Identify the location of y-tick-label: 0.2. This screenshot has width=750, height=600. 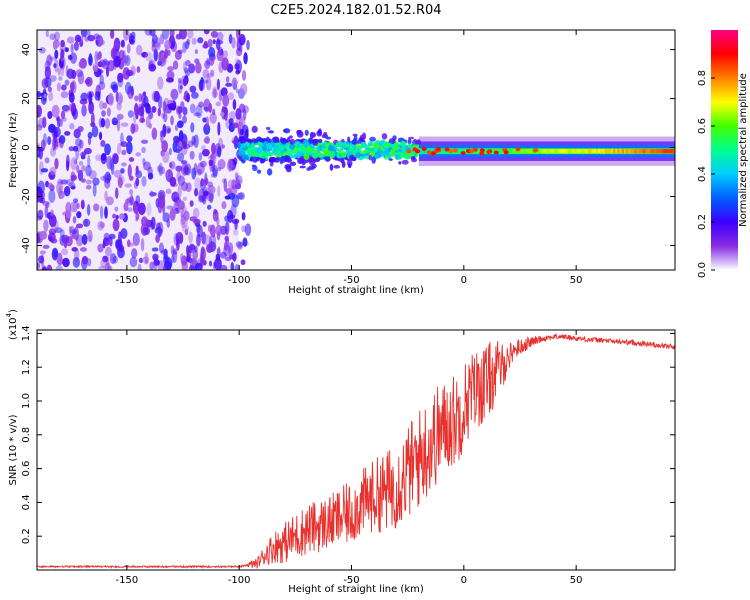
(26, 536).